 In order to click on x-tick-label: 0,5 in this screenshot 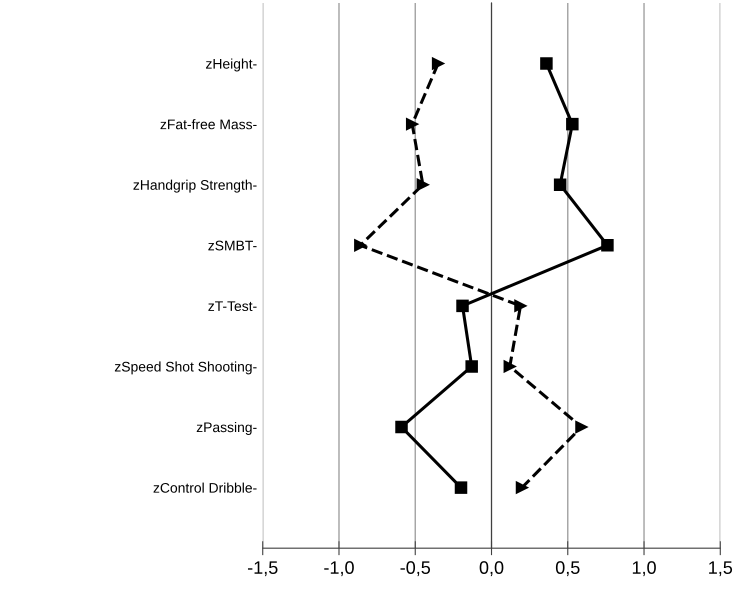, I will do `click(568, 568)`.